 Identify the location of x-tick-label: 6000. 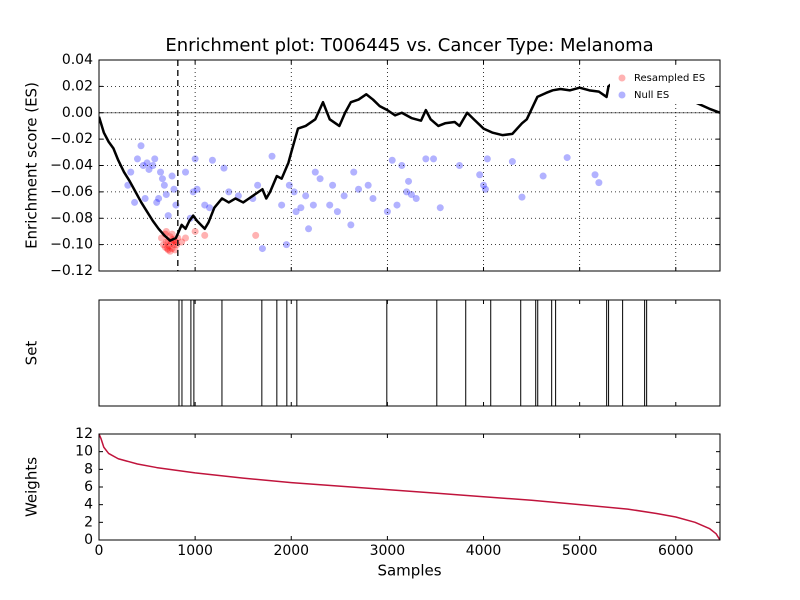
(676, 551).